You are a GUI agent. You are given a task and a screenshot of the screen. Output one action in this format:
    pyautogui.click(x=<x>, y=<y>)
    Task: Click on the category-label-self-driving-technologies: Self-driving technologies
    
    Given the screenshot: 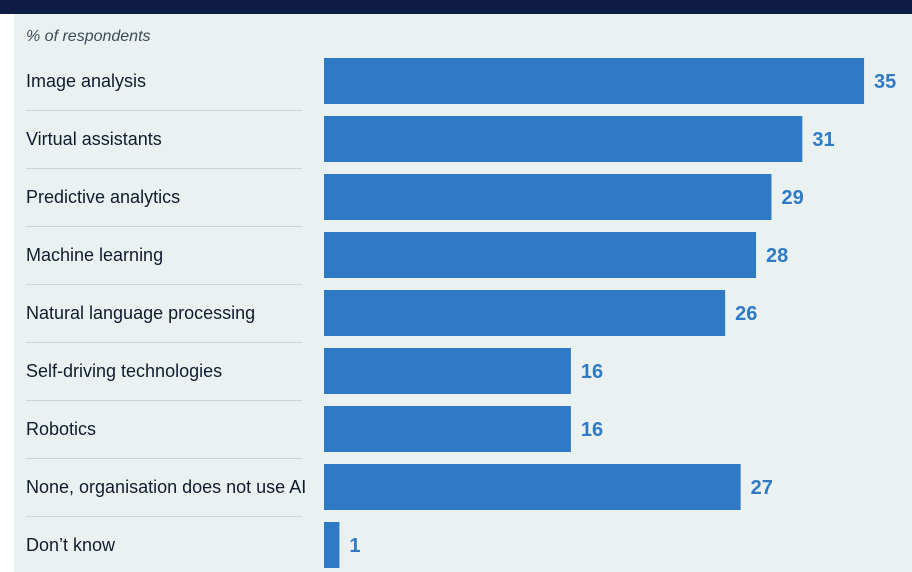 What is the action you would take?
    pyautogui.click(x=124, y=371)
    